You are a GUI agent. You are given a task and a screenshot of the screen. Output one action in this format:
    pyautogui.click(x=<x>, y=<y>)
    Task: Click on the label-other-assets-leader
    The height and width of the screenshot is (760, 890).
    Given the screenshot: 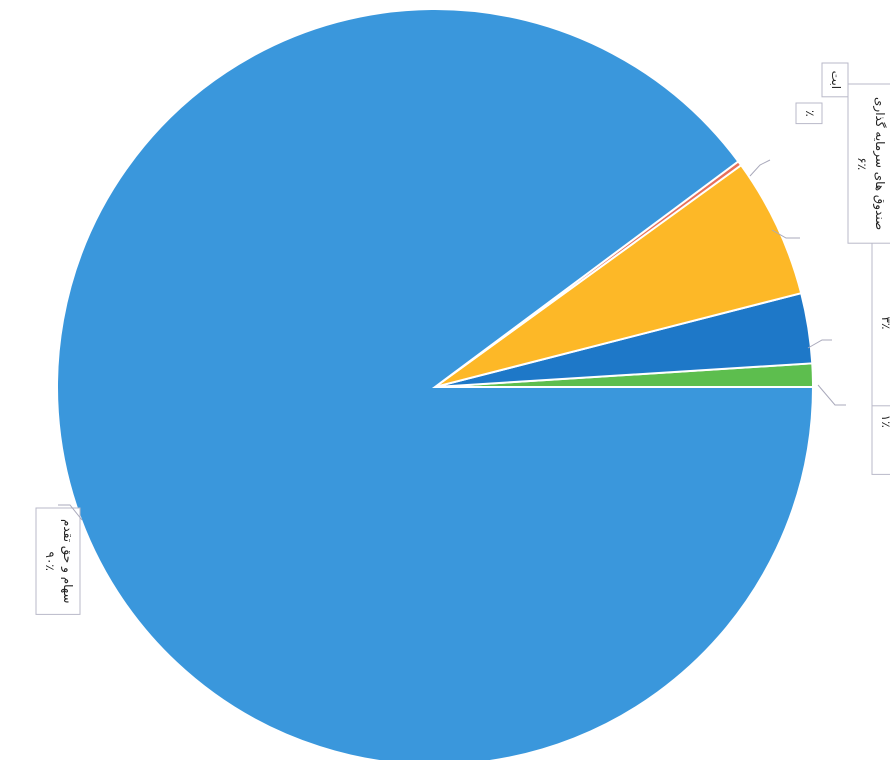 What is the action you would take?
    pyautogui.click(x=831, y=395)
    